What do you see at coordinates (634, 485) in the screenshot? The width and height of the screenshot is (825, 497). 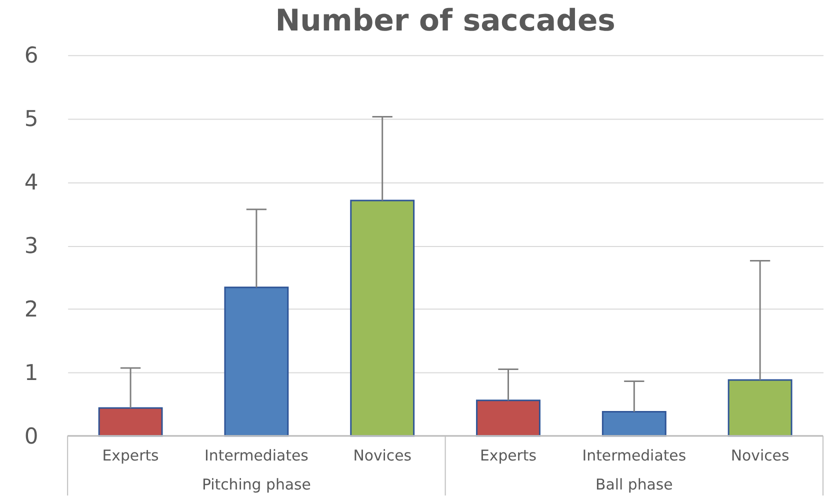 I see `text: Ball phase` at bounding box center [634, 485].